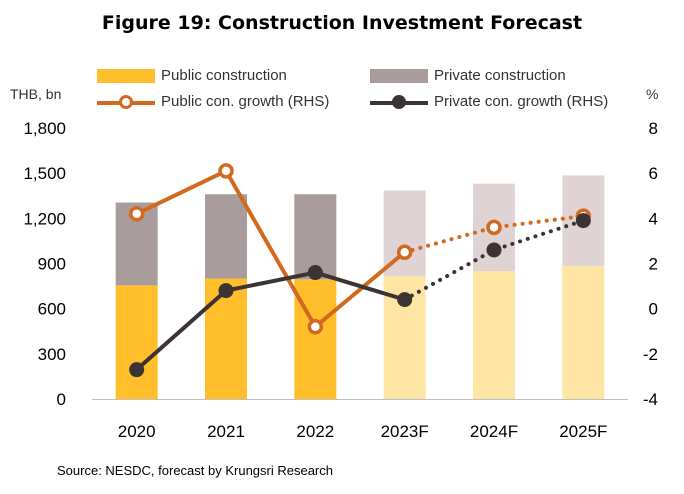 This screenshot has width=684, height=494. What do you see at coordinates (404, 252) in the screenshot?
I see `point-public-growth-2023F` at bounding box center [404, 252].